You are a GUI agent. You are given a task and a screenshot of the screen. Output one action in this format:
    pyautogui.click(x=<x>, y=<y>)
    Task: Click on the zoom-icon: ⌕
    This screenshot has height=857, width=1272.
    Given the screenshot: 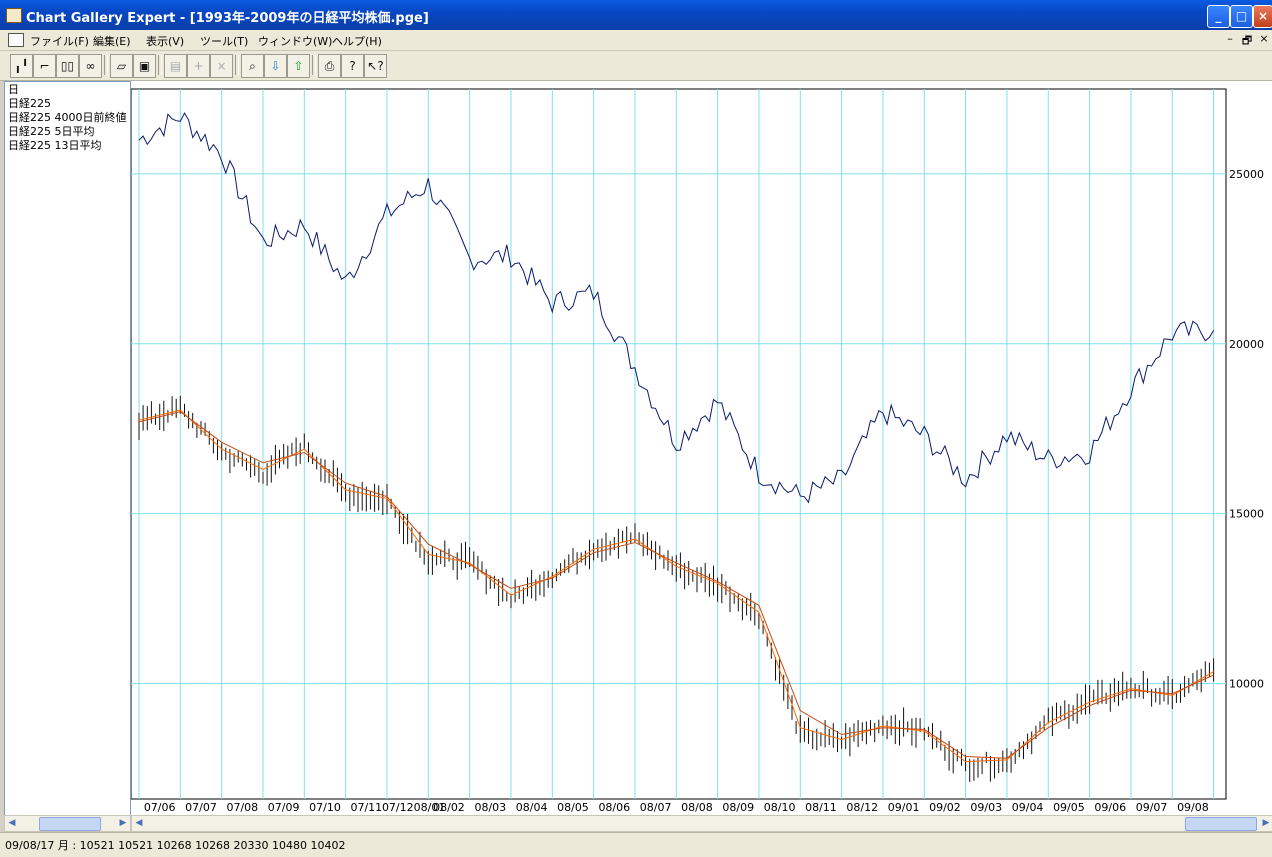 What is the action you would take?
    pyautogui.click(x=252, y=66)
    